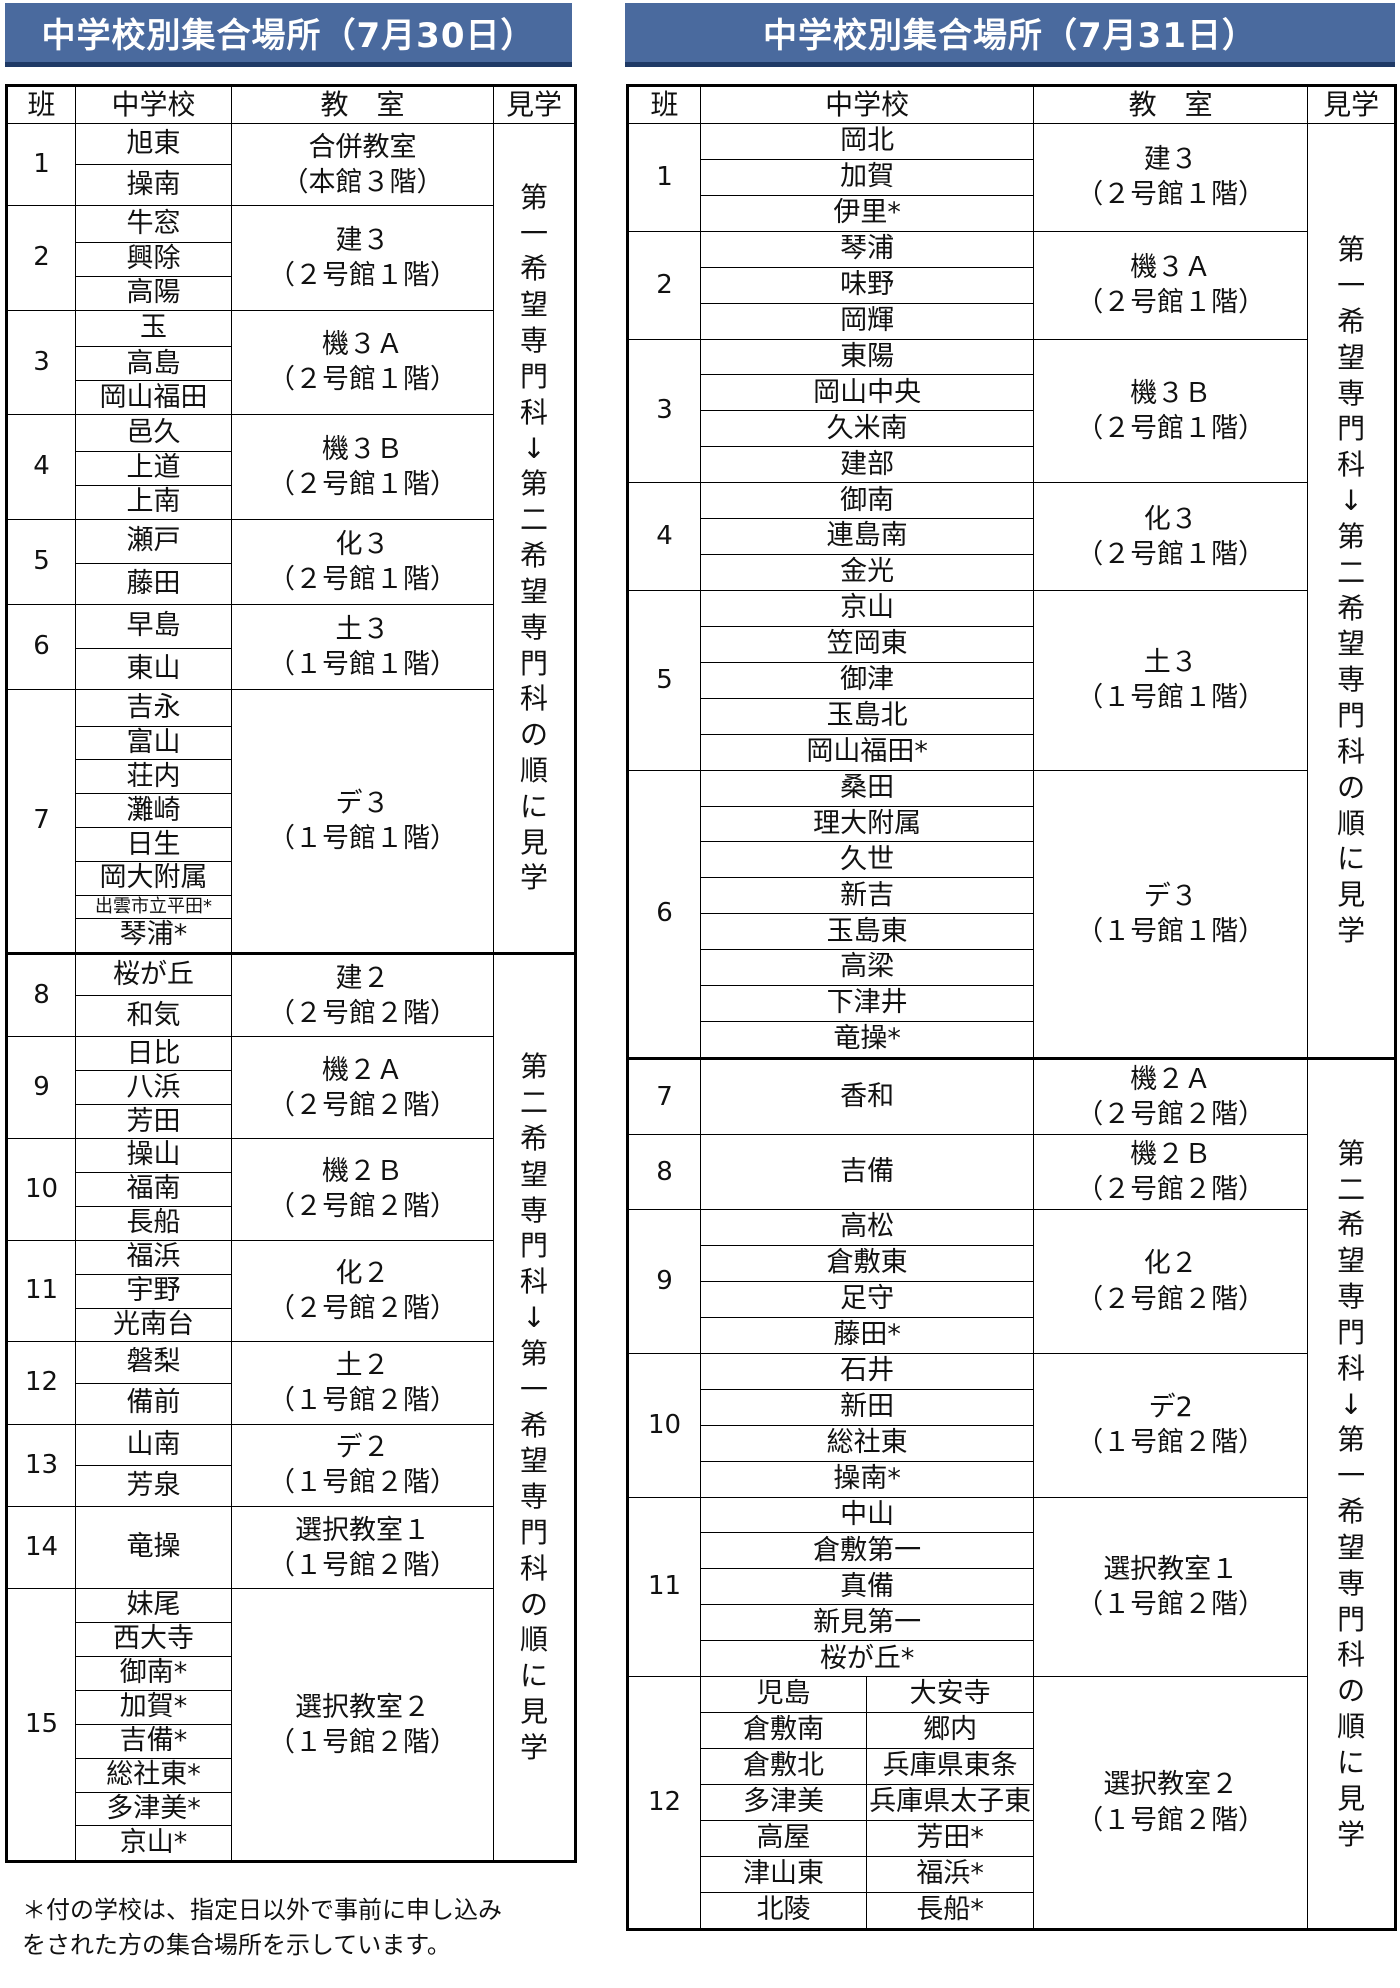 This screenshot has width=1400, height=1988. Describe the element at coordinates (1171, 104) in the screenshot. I see `classroom-header: 教 室` at that location.